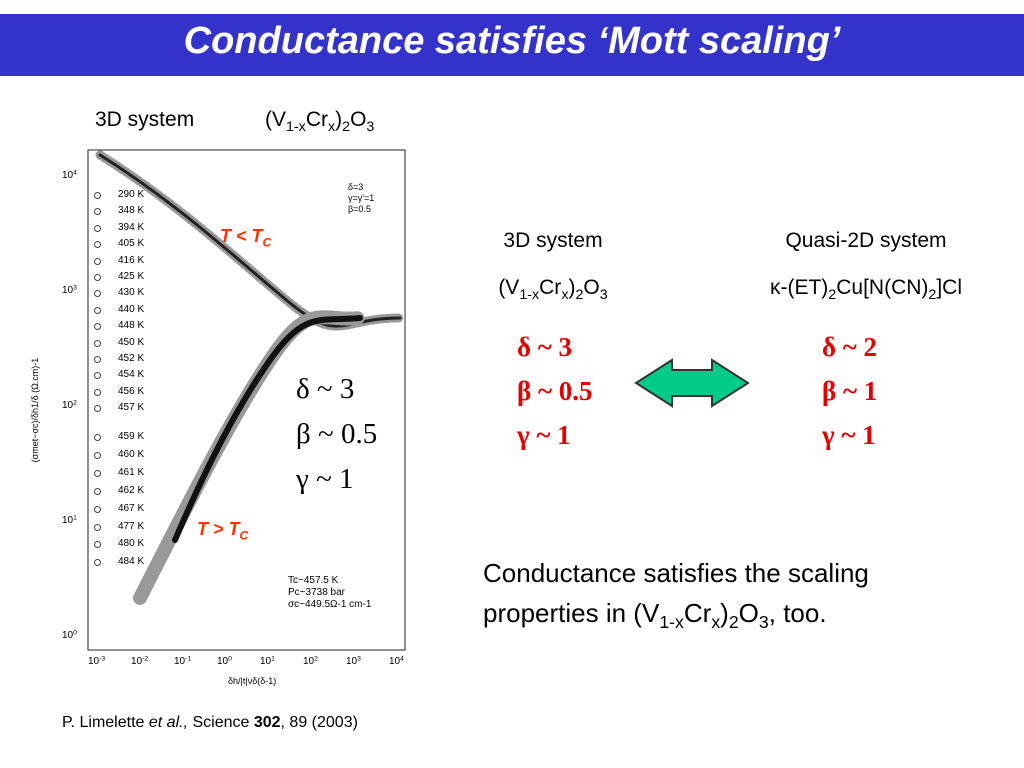  What do you see at coordinates (131, 260) in the screenshot?
I see `temperature-label: 416 K` at bounding box center [131, 260].